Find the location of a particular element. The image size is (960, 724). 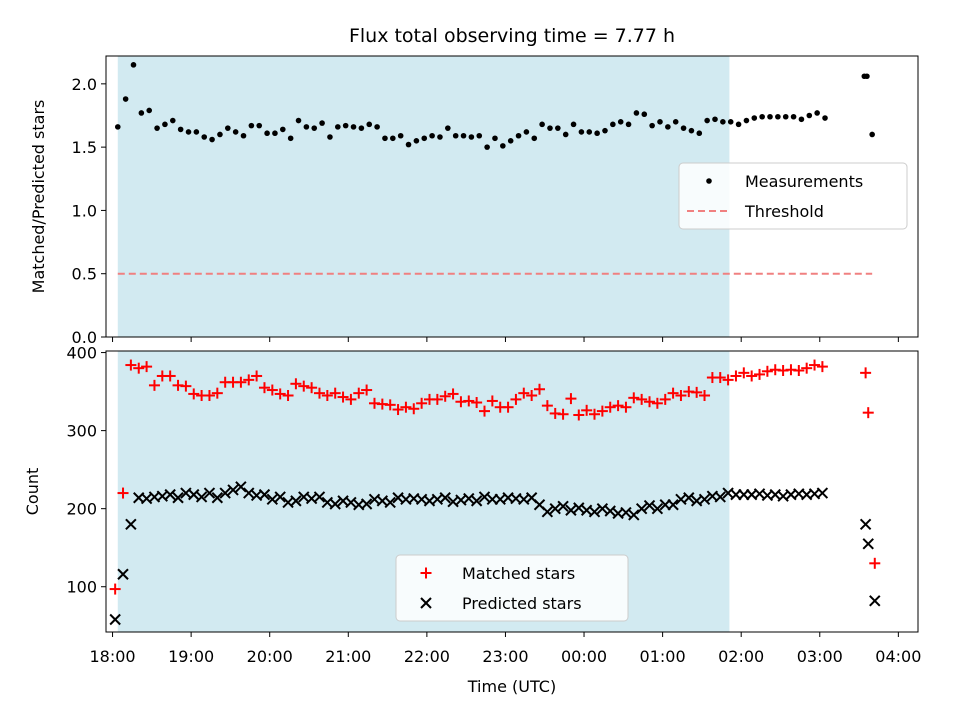

legend-label: Predicted stars is located at coordinates (522, 603).